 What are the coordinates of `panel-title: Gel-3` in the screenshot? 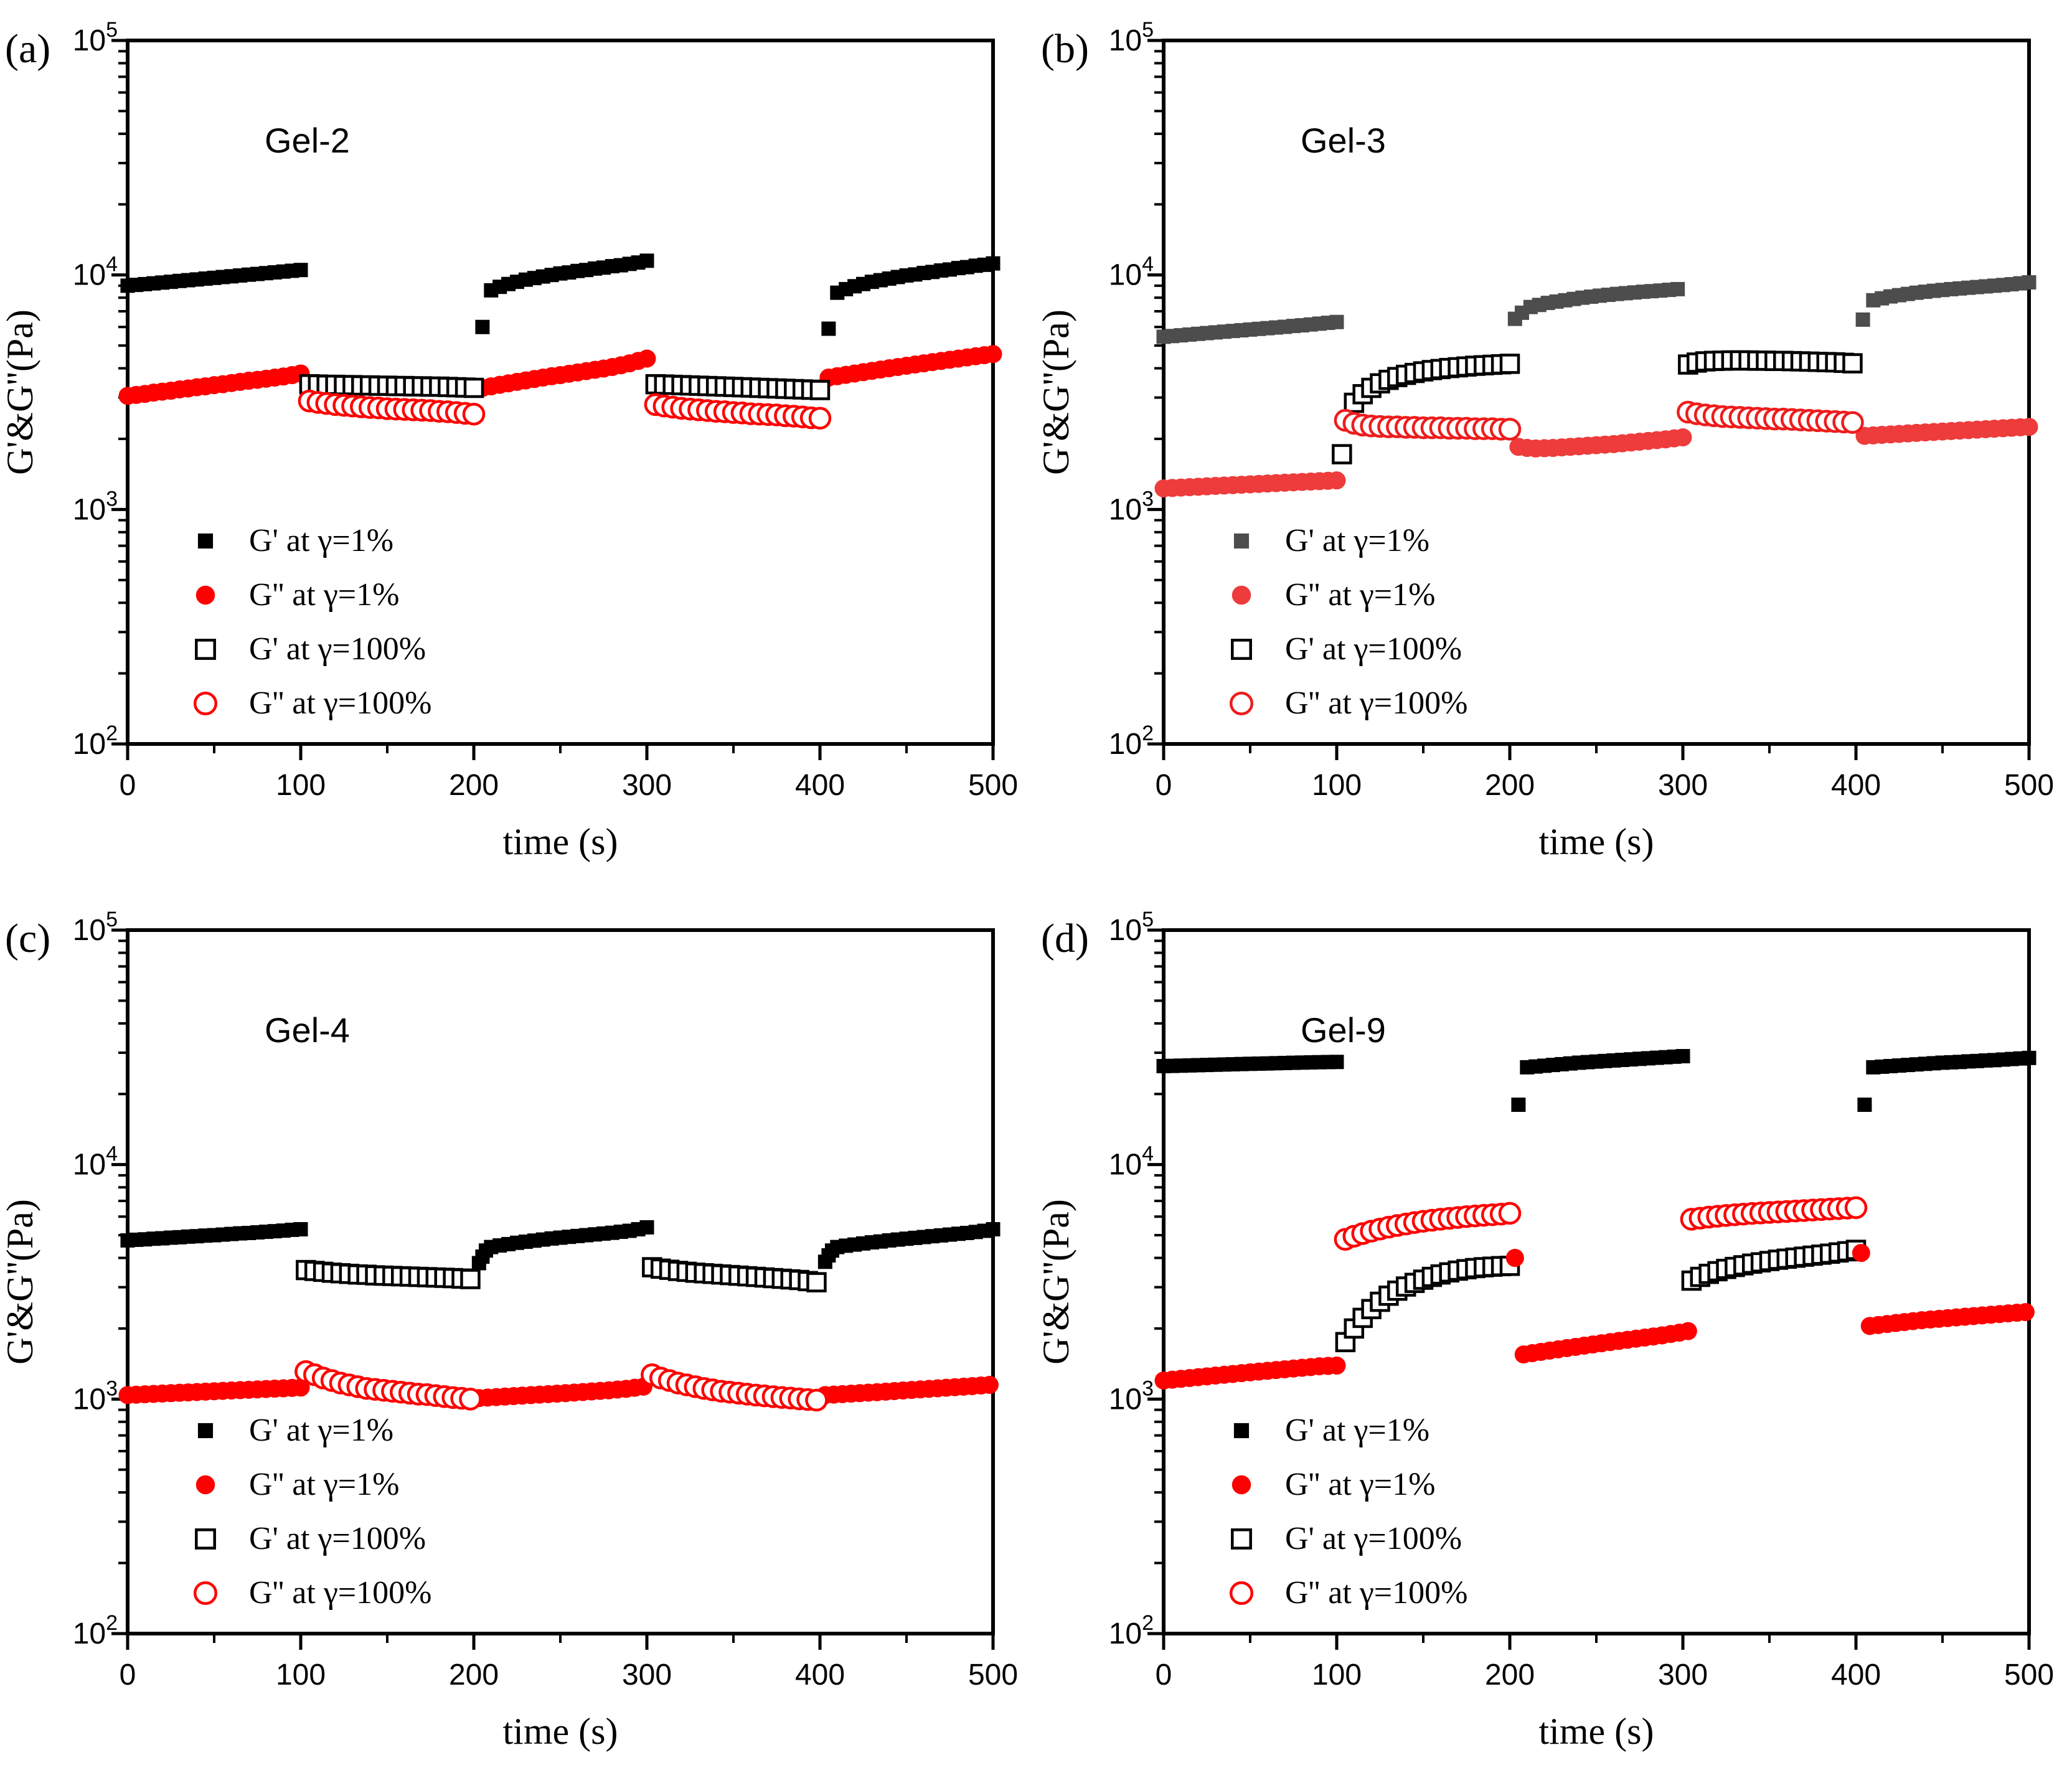 It's located at (1343, 140).